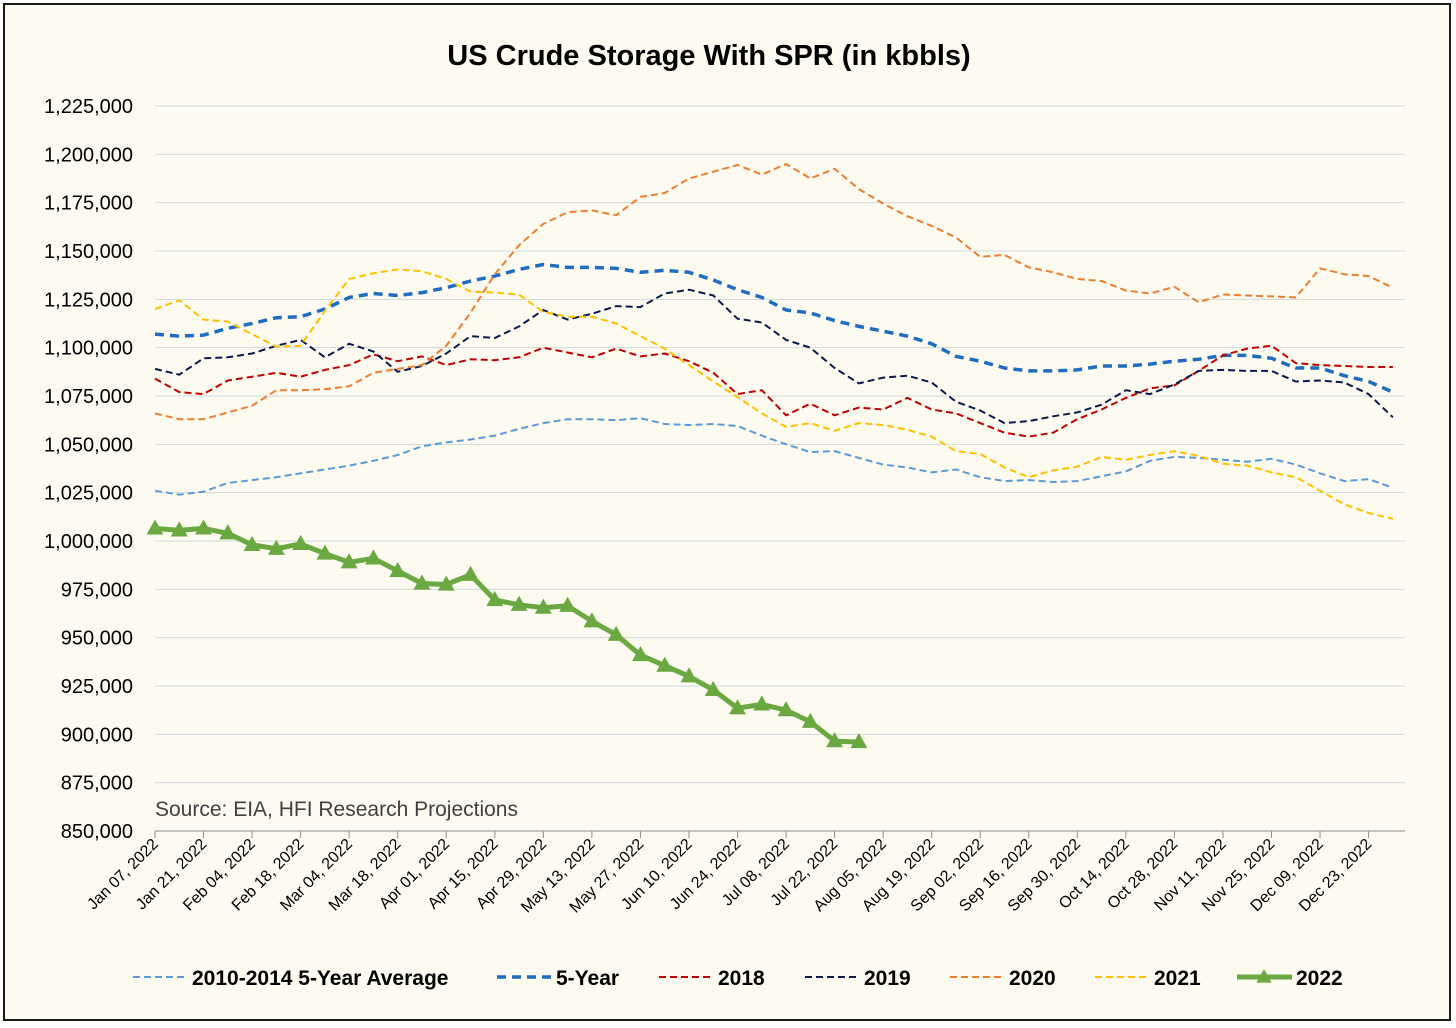 The width and height of the screenshot is (1456, 1028). What do you see at coordinates (887, 978) in the screenshot?
I see `legend-label: 2019` at bounding box center [887, 978].